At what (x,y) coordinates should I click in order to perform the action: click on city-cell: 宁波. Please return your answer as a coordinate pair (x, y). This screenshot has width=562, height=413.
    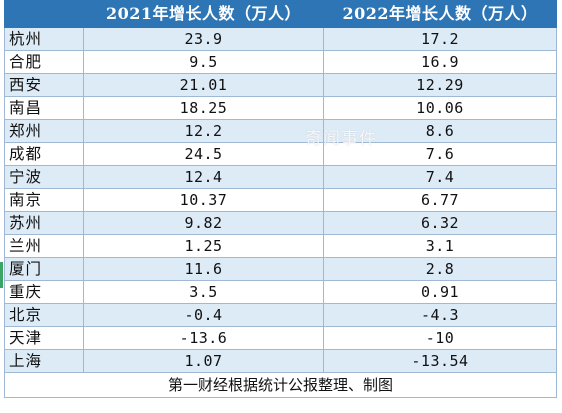
    Looking at the image, I should click on (44, 177).